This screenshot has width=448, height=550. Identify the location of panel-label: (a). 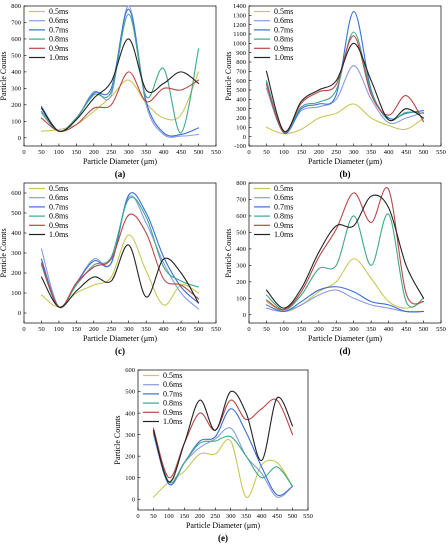
(120, 174).